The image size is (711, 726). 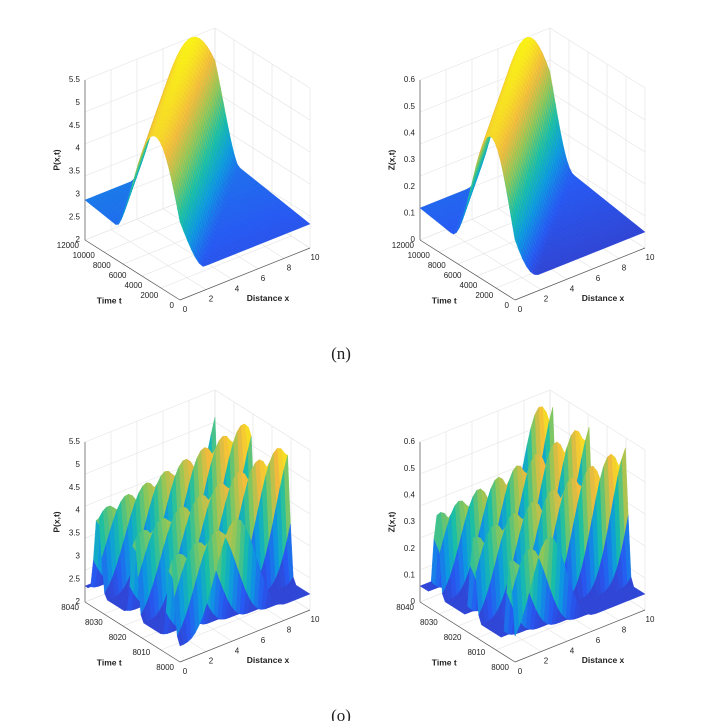 What do you see at coordinates (75, 171) in the screenshot?
I see `z-tick-label: 3.5` at bounding box center [75, 171].